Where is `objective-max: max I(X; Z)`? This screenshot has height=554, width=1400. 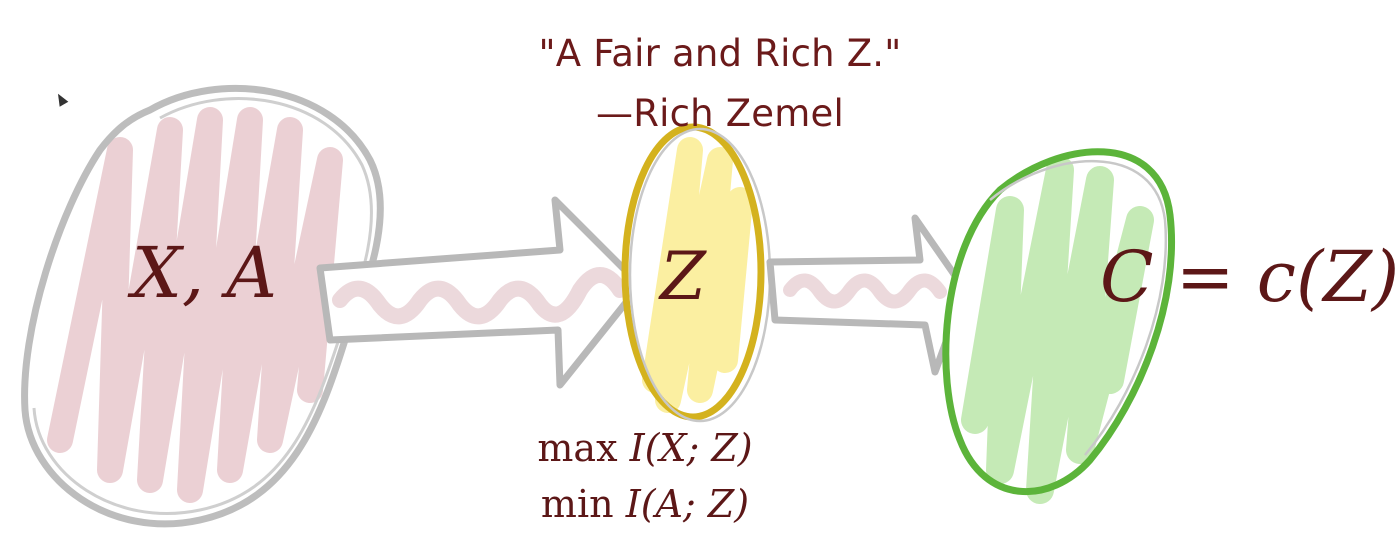
objective-max: max I(X; Z) is located at coordinates (645, 448).